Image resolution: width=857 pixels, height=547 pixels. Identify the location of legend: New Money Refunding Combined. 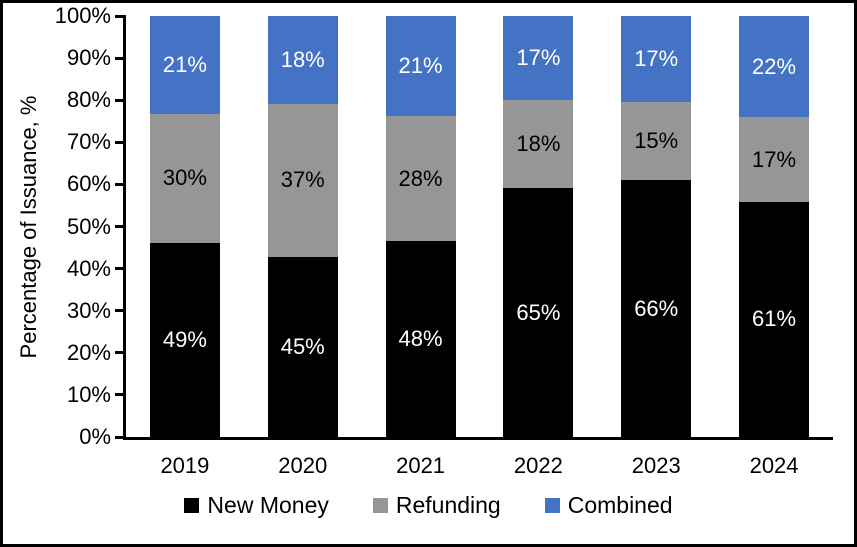
(428, 505).